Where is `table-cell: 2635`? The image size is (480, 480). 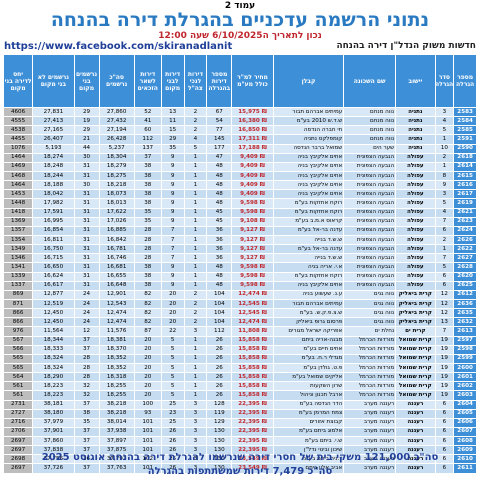 table-cell: 2635 is located at coordinates (465, 313).